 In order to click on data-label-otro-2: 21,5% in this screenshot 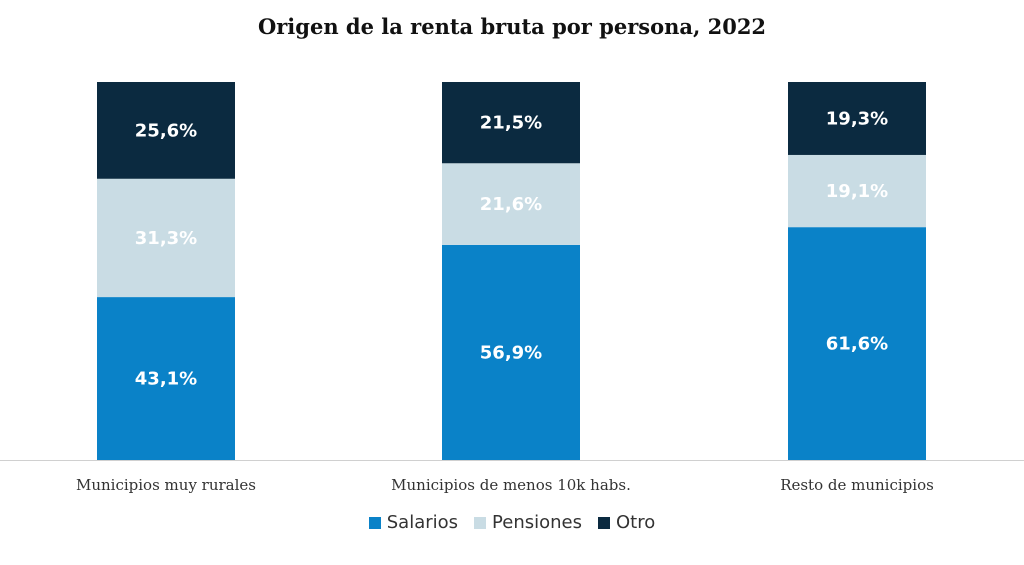, I will do `click(511, 123)`.